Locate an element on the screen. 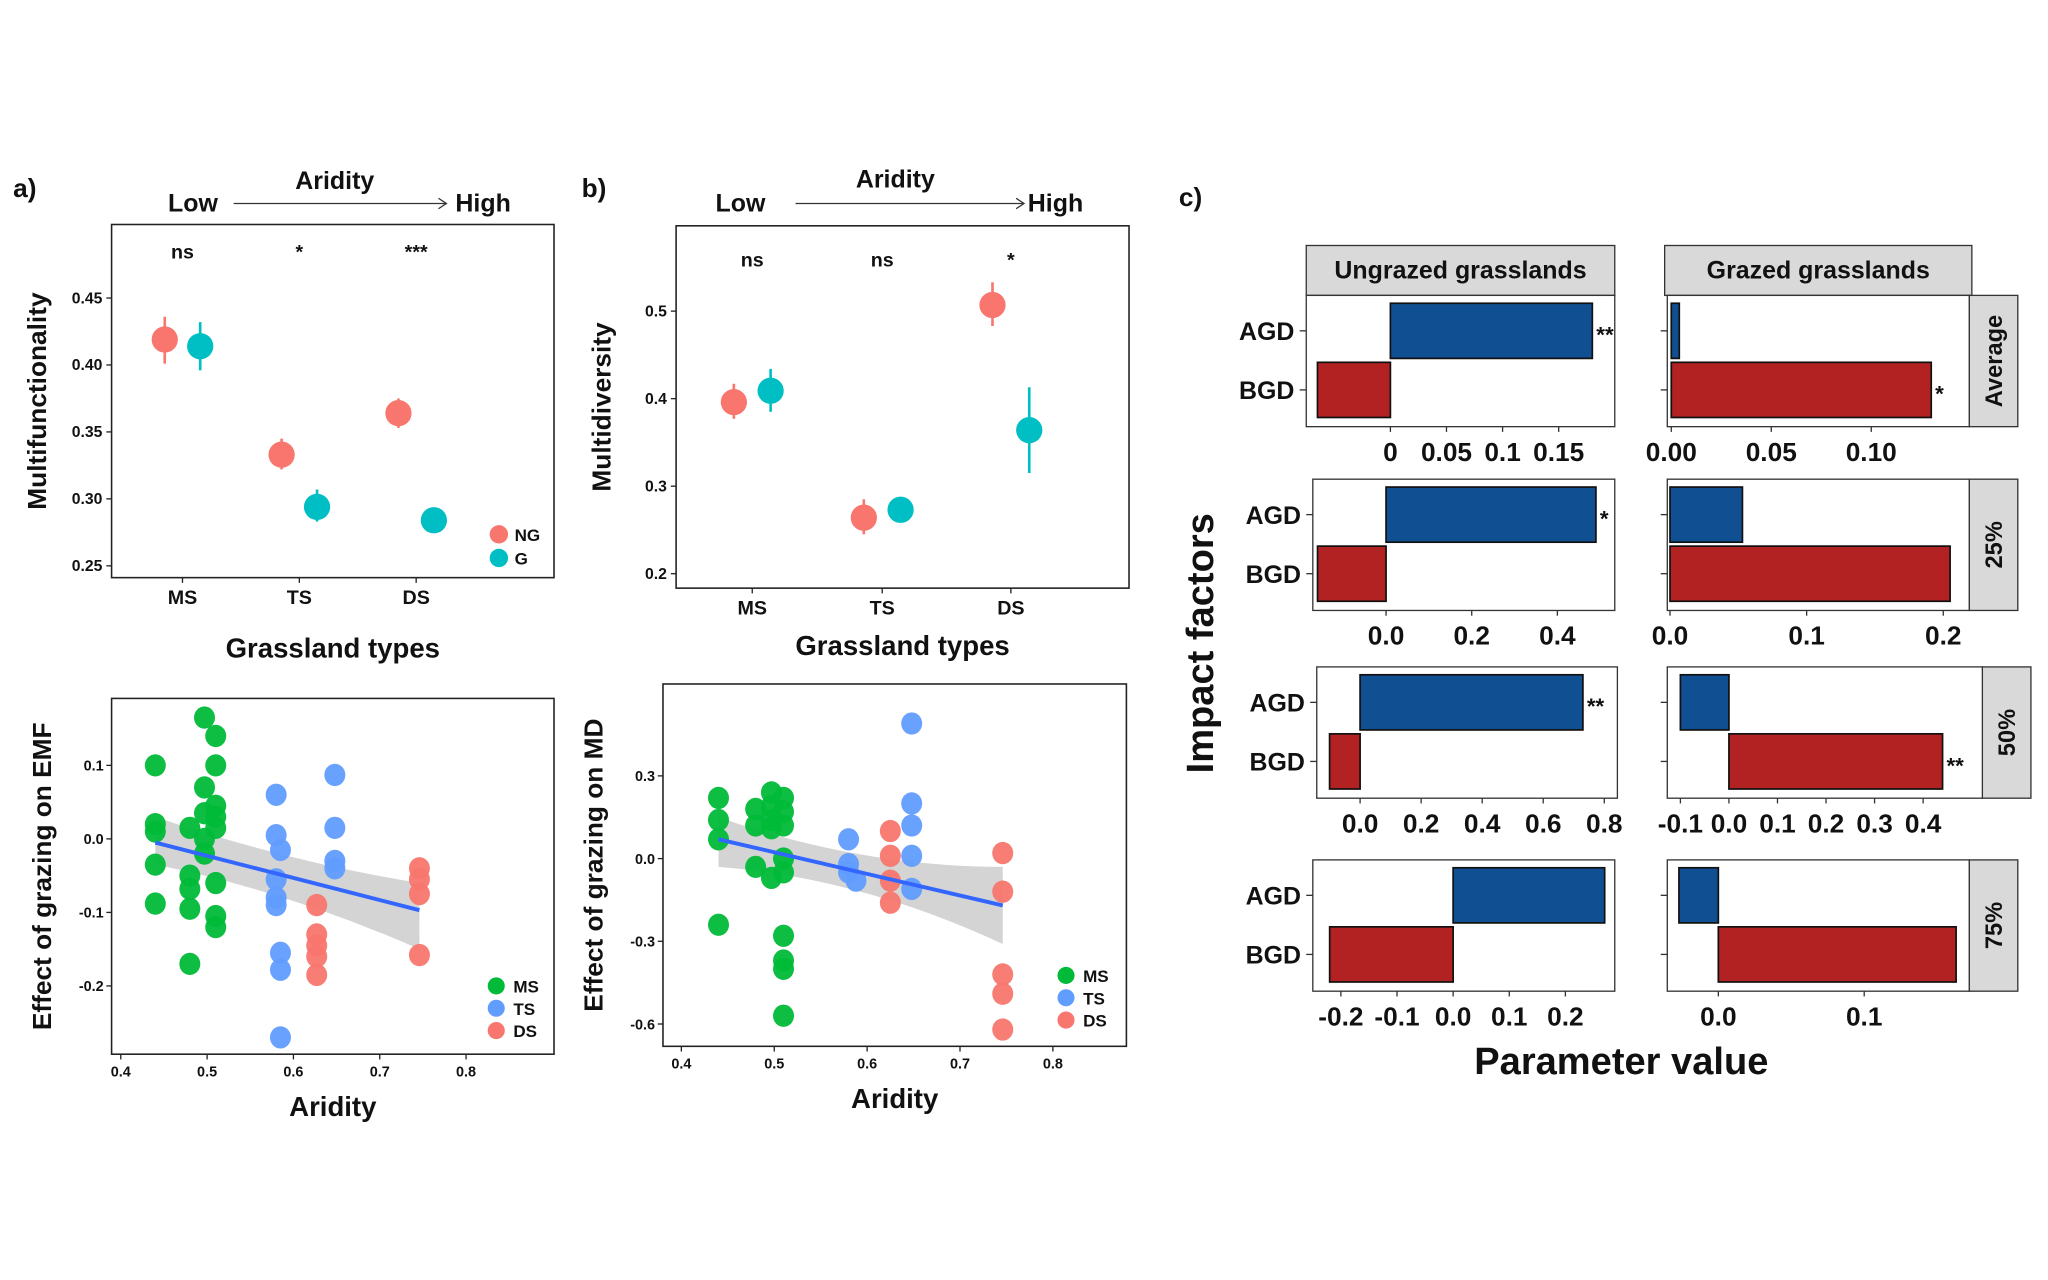  y-tick-label: 0.3 is located at coordinates (656, 486).